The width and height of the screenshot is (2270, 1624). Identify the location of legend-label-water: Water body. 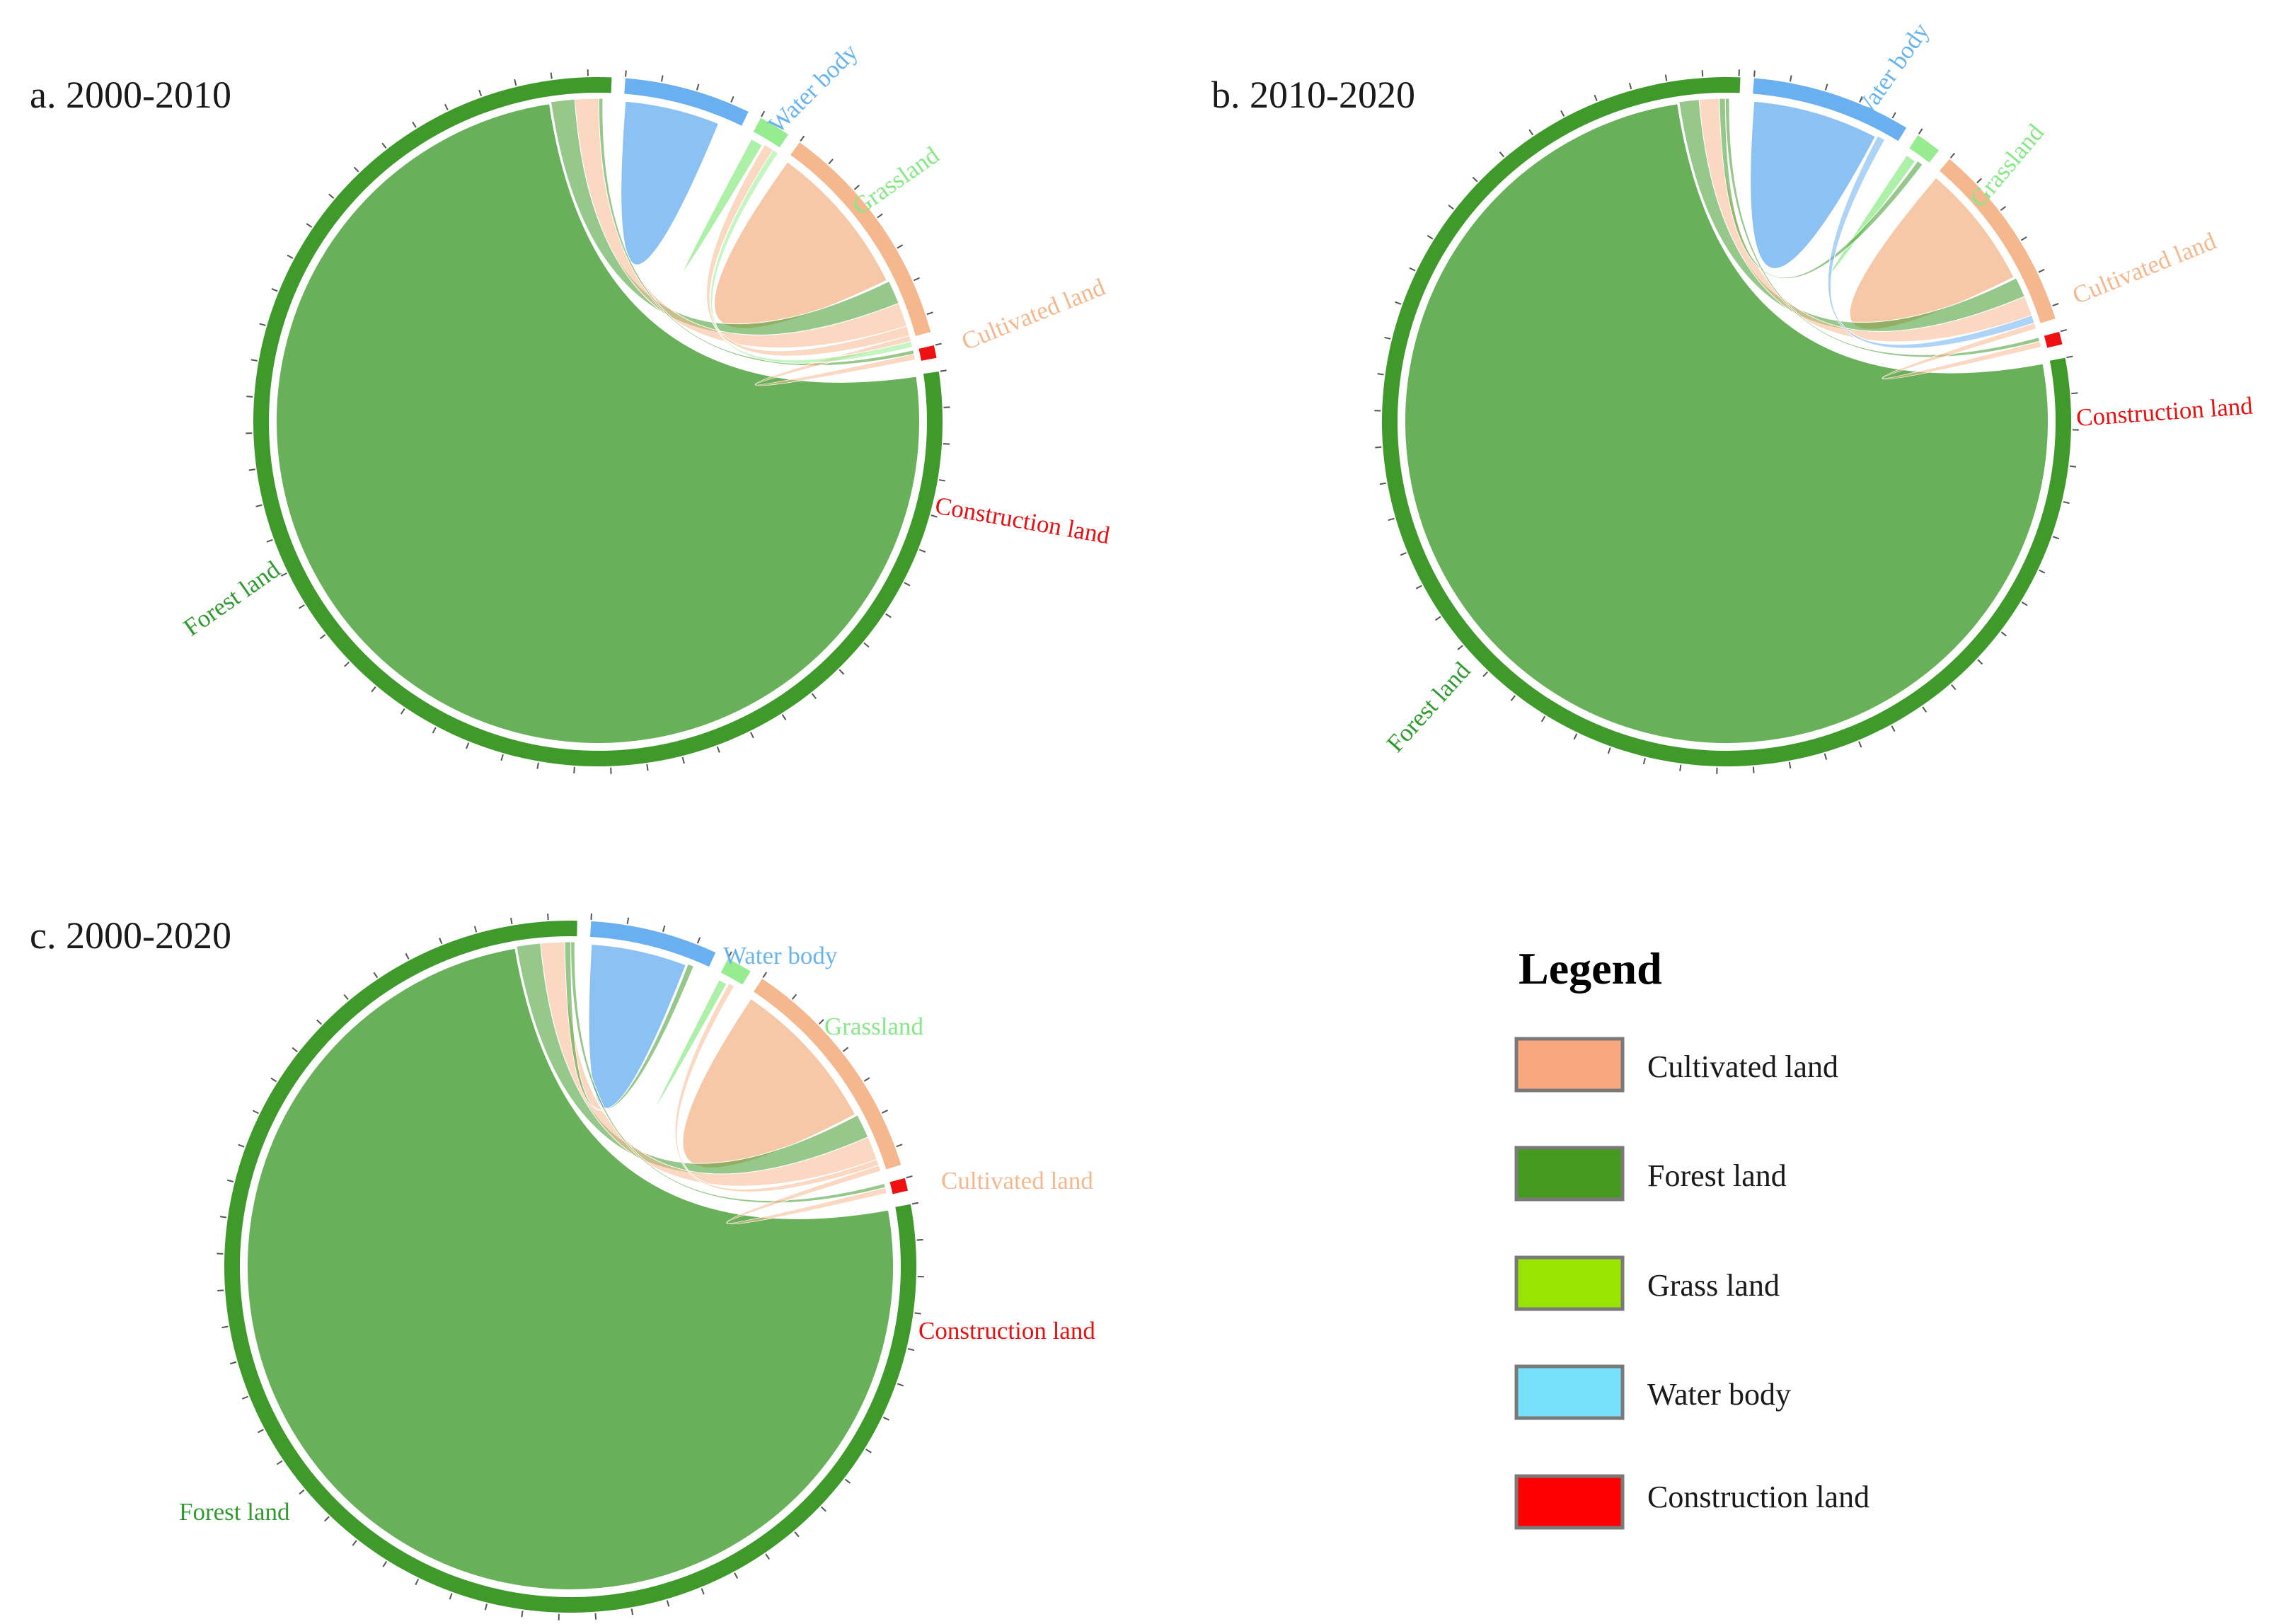
(1719, 1394).